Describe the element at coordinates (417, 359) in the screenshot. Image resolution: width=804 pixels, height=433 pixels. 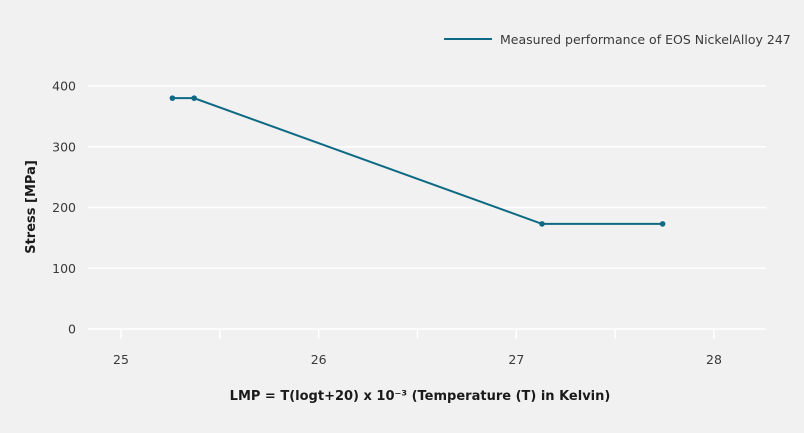
I see `x-axis-tick-labels: 25 26 27 28` at that location.